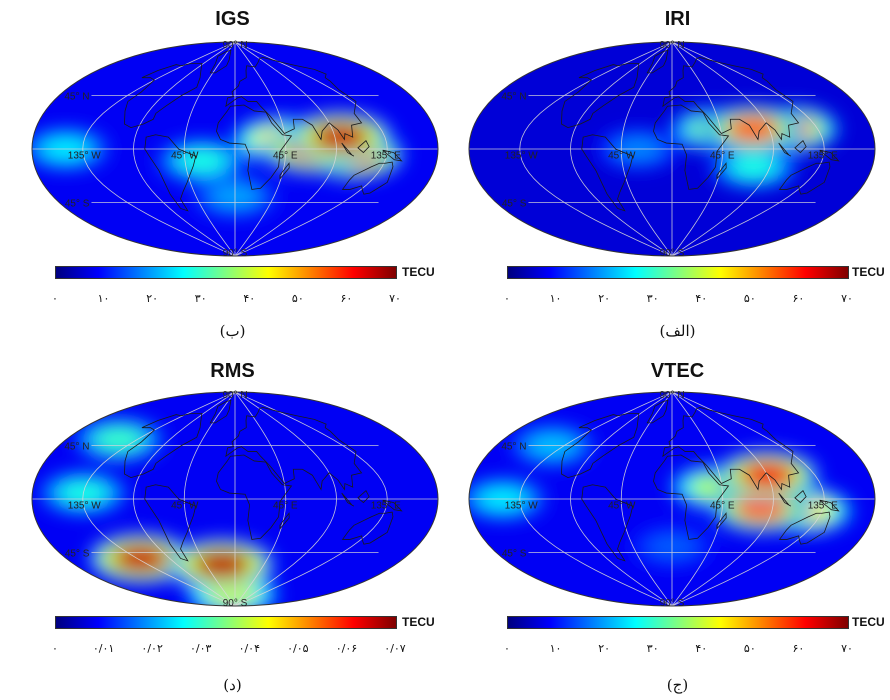  Describe the element at coordinates (229, 650) in the screenshot. I see `colorbar-ticks: ۰ ۰/۰۱ ۰/۰۲ ۰/۰۳ ۰/۰۴ ۰/۰۵ ۰/۰۶ ۰/۰۷` at that location.